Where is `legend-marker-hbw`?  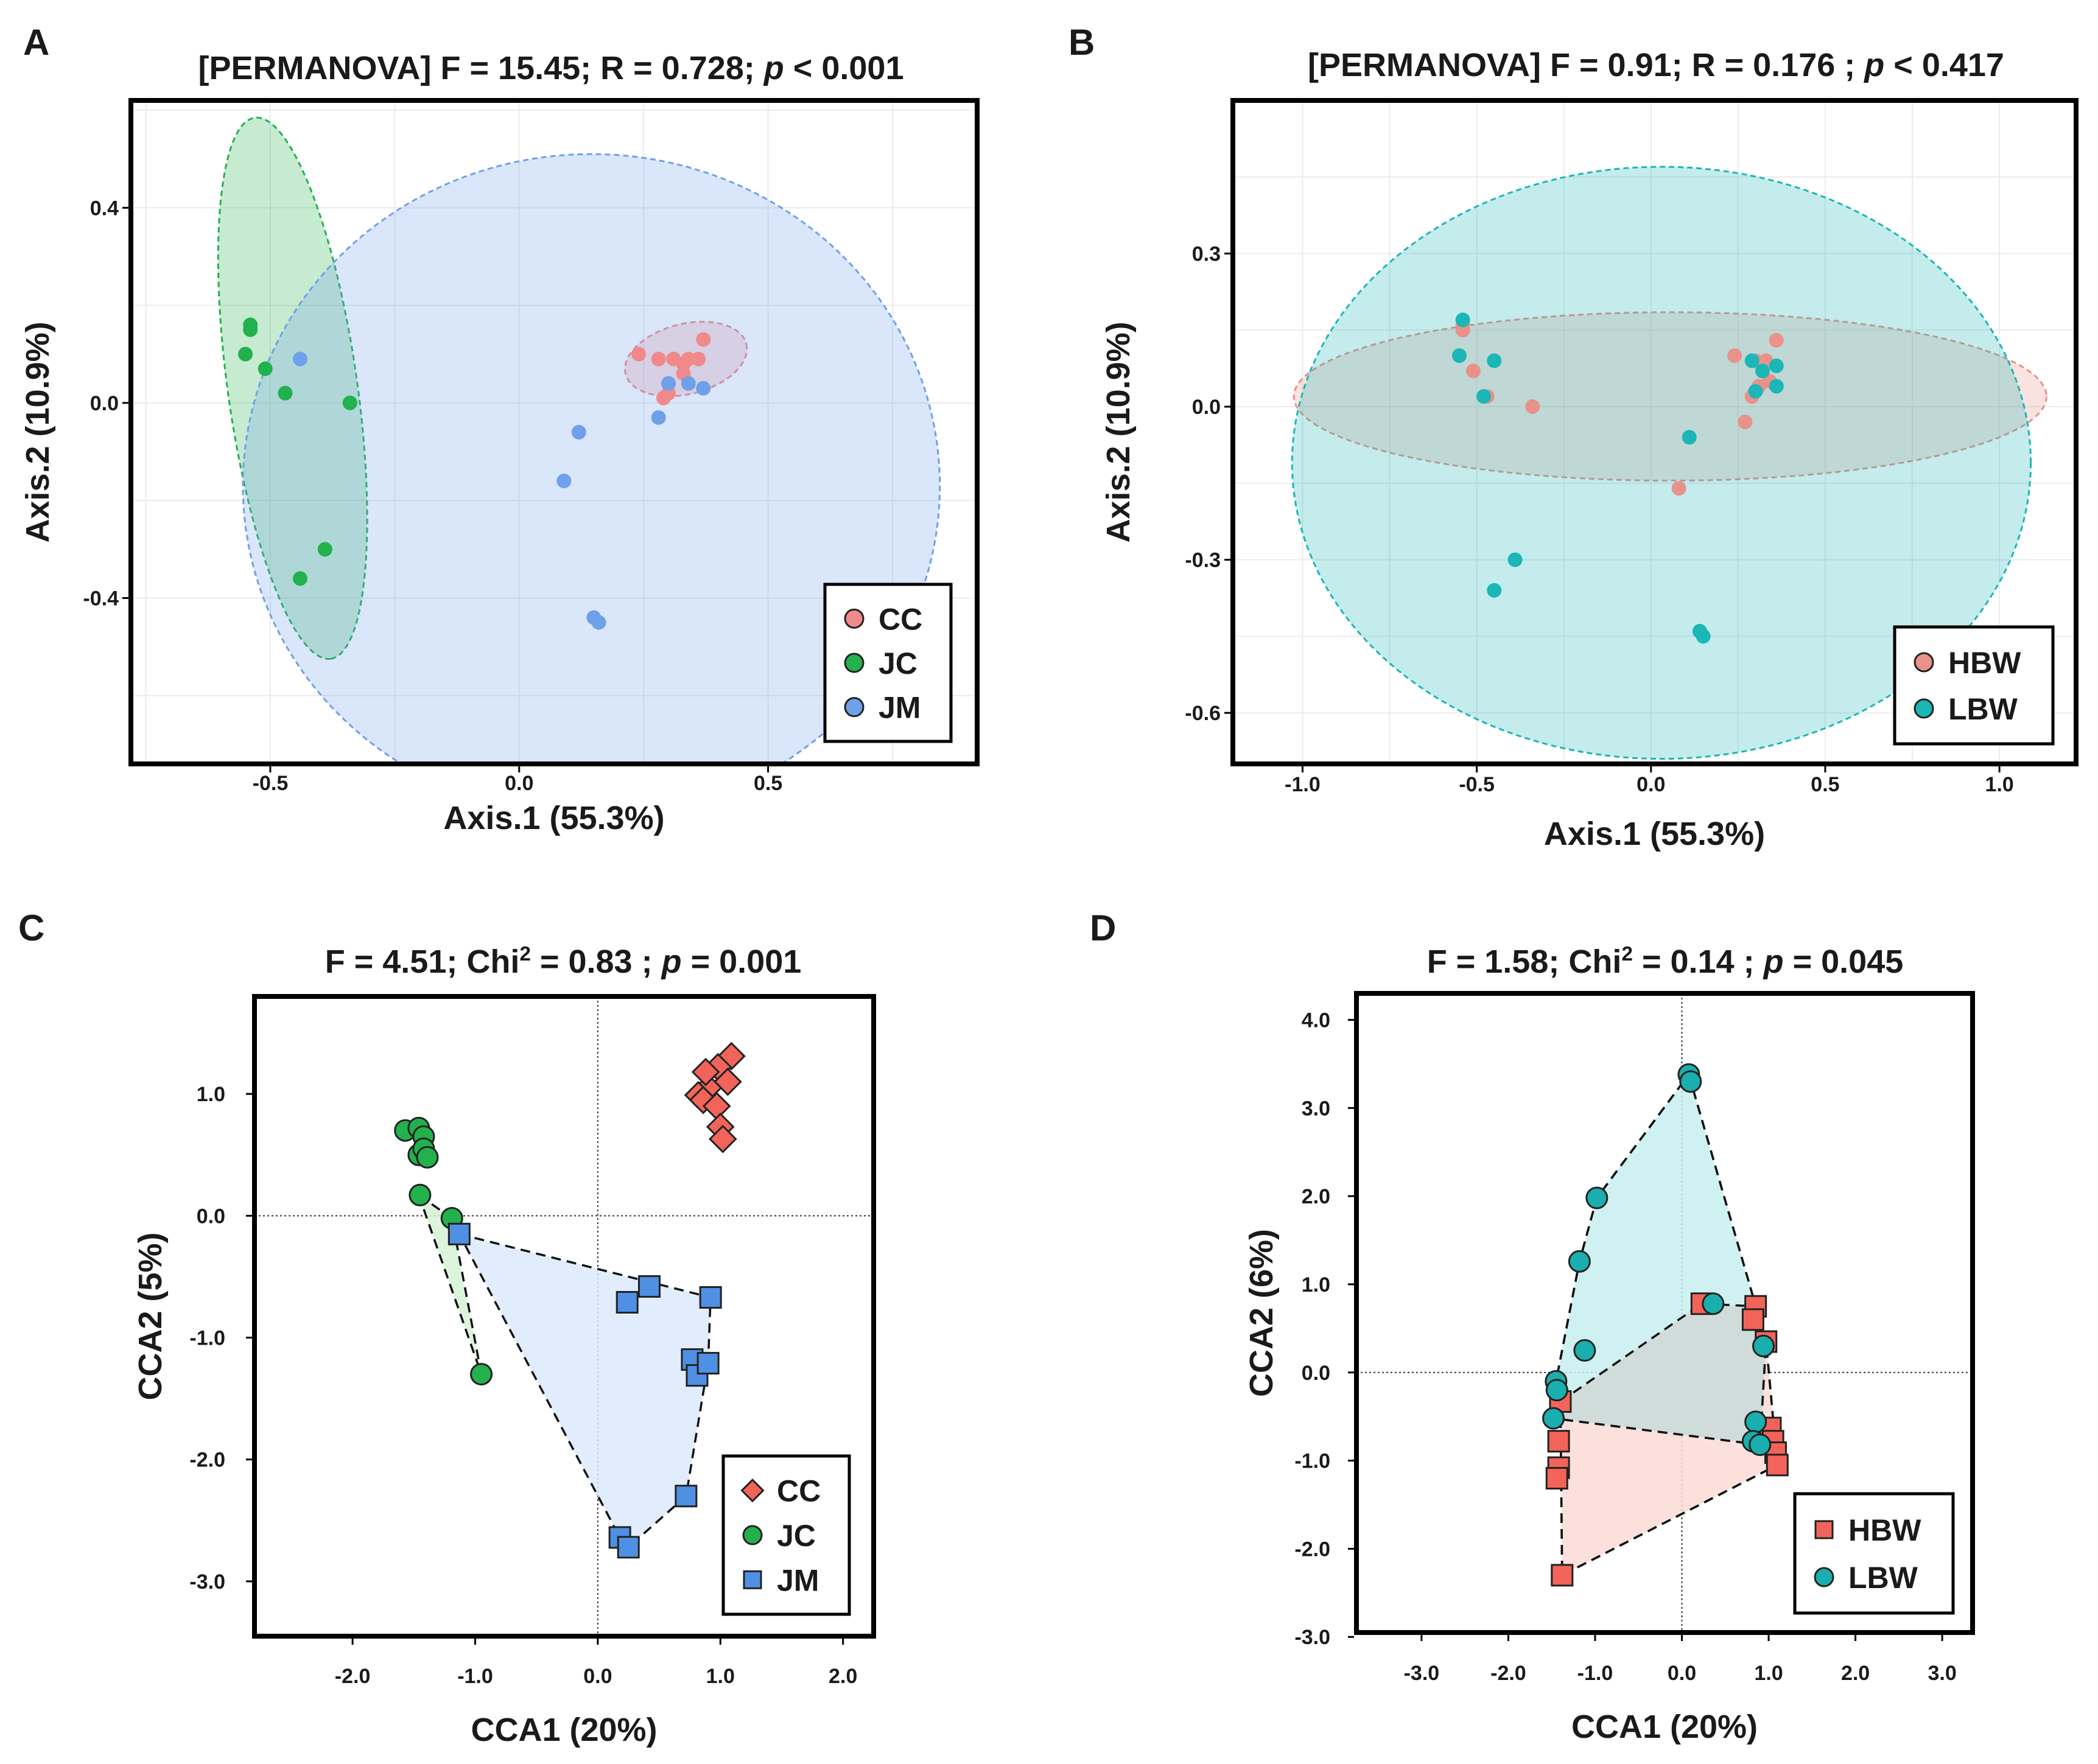
legend-marker-hbw is located at coordinates (1924, 662).